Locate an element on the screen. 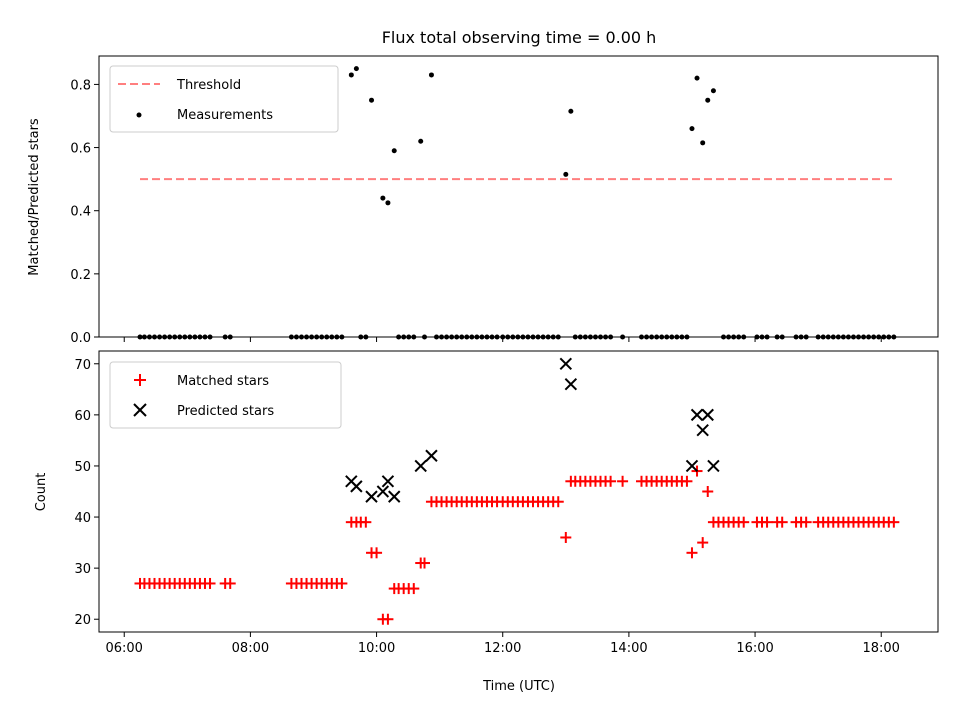  bottom-x-axis: 06:00 08:00 10:00 12:00 14:00 16:00 18:00 is located at coordinates (502, 644).